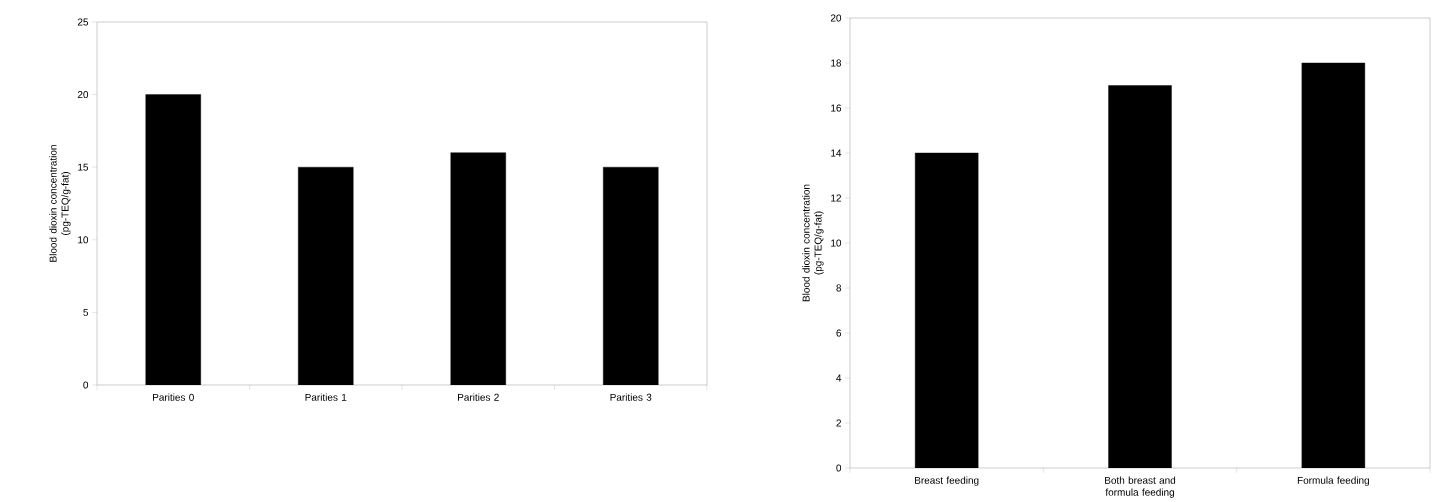 Image resolution: width=1448 pixels, height=502 pixels. What do you see at coordinates (838, 423) in the screenshot?
I see `y-tick-label: 2` at bounding box center [838, 423].